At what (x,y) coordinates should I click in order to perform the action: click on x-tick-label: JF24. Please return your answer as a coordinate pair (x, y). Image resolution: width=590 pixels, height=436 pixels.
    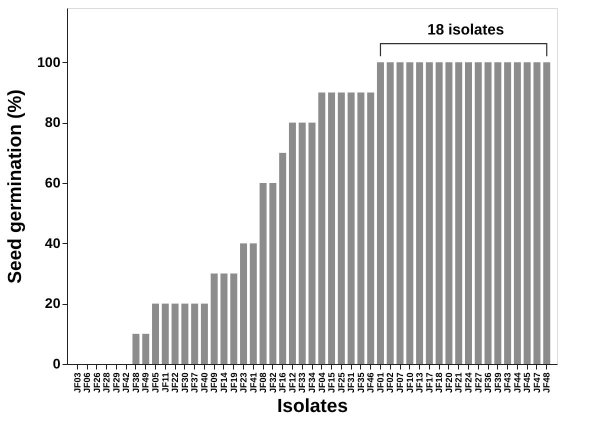
    Looking at the image, I should click on (468, 383).